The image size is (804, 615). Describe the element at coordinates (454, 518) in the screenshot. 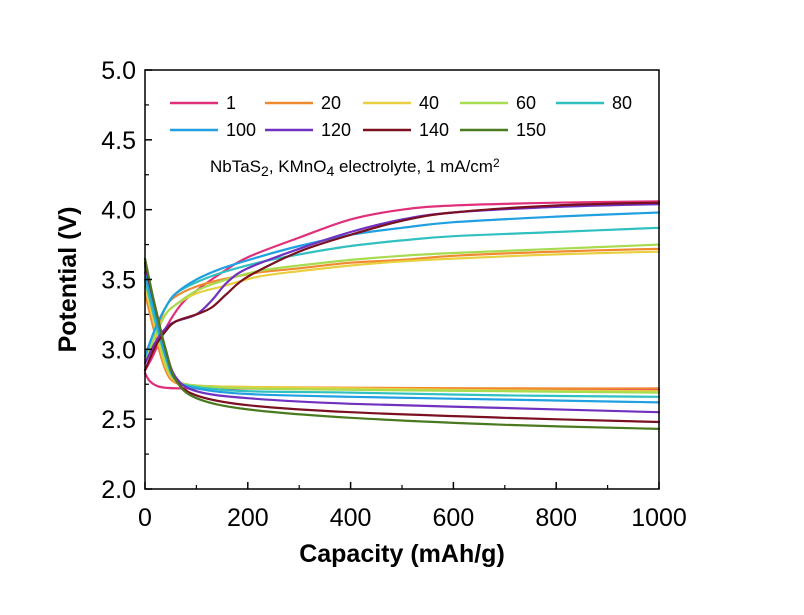

I see `x-tick-label: 600` at that location.